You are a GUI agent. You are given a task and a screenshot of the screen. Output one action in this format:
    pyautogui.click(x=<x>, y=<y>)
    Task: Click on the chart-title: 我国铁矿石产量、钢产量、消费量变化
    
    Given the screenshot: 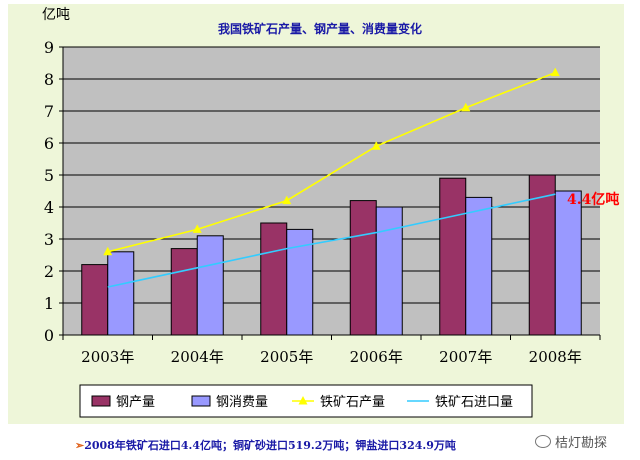 What is the action you would take?
    pyautogui.click(x=320, y=28)
    